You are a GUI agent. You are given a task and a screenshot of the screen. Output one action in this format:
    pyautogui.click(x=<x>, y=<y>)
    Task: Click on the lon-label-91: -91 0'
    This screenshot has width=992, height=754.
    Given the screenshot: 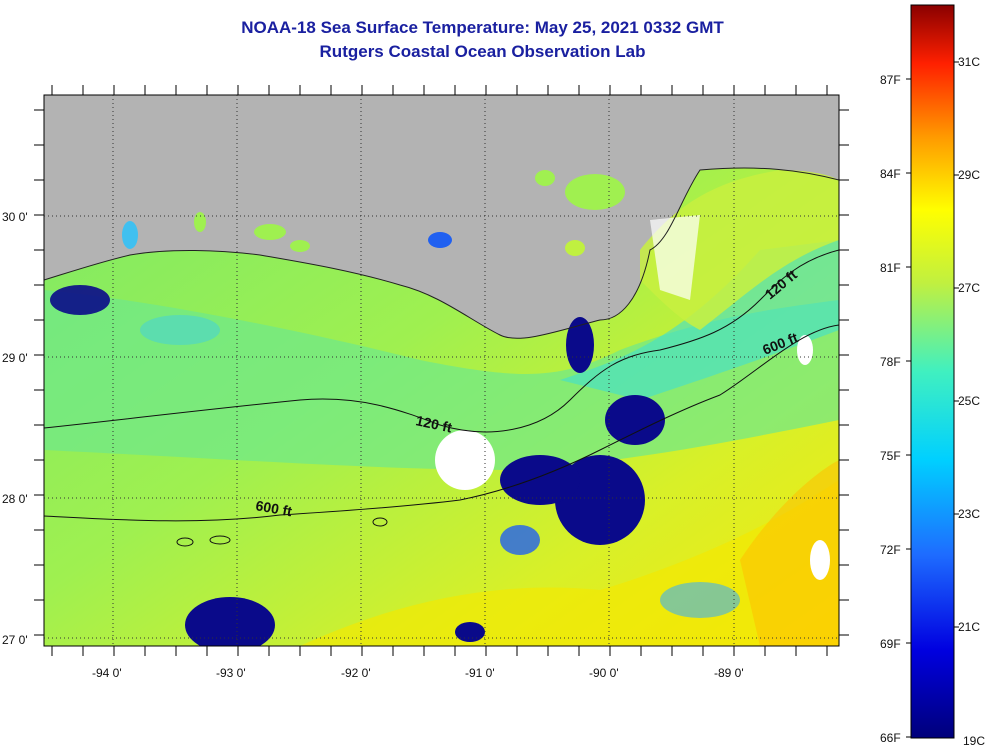 What is the action you would take?
    pyautogui.click(x=480, y=673)
    